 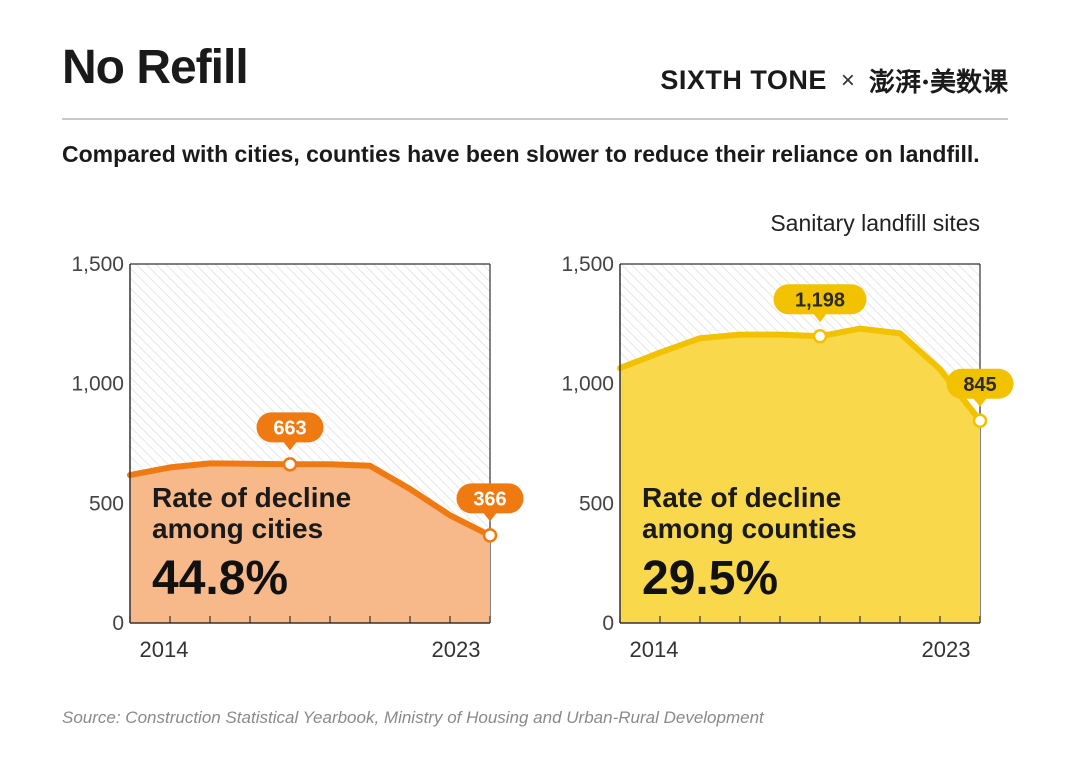 I want to click on cities-area-fill, so click(x=310, y=543).